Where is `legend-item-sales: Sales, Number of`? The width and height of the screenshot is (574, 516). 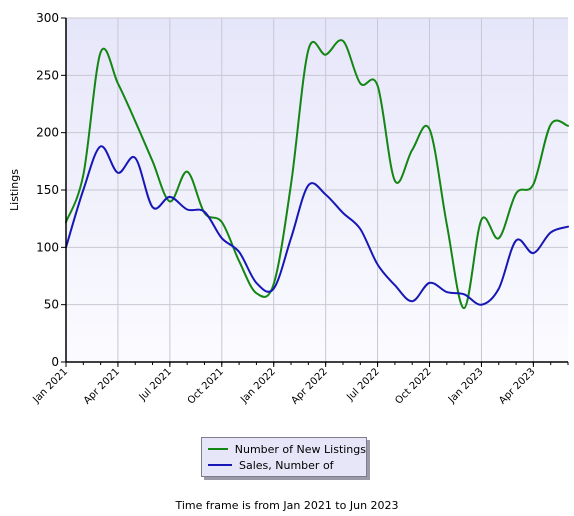 legend-item-sales: Sales, Number of is located at coordinates (287, 465).